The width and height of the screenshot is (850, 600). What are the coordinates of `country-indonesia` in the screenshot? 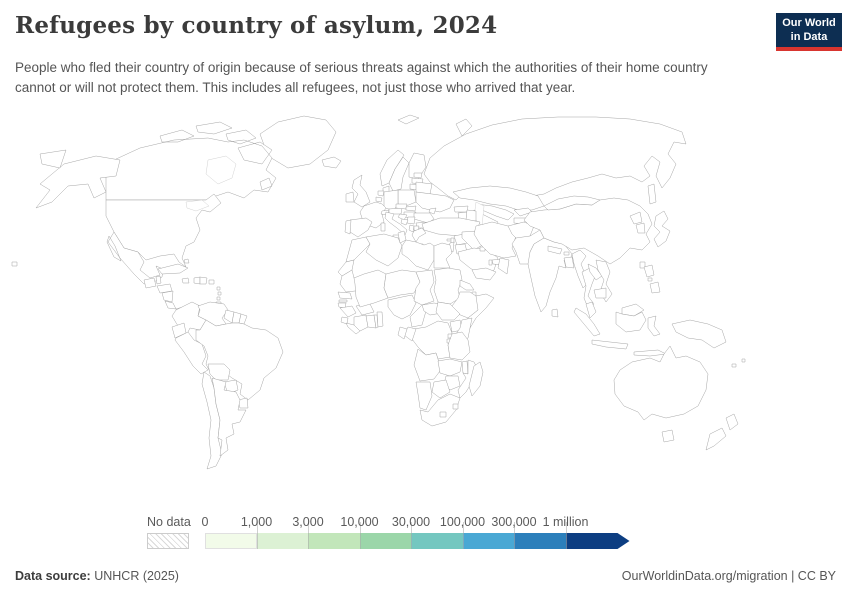 It's located at (620, 332).